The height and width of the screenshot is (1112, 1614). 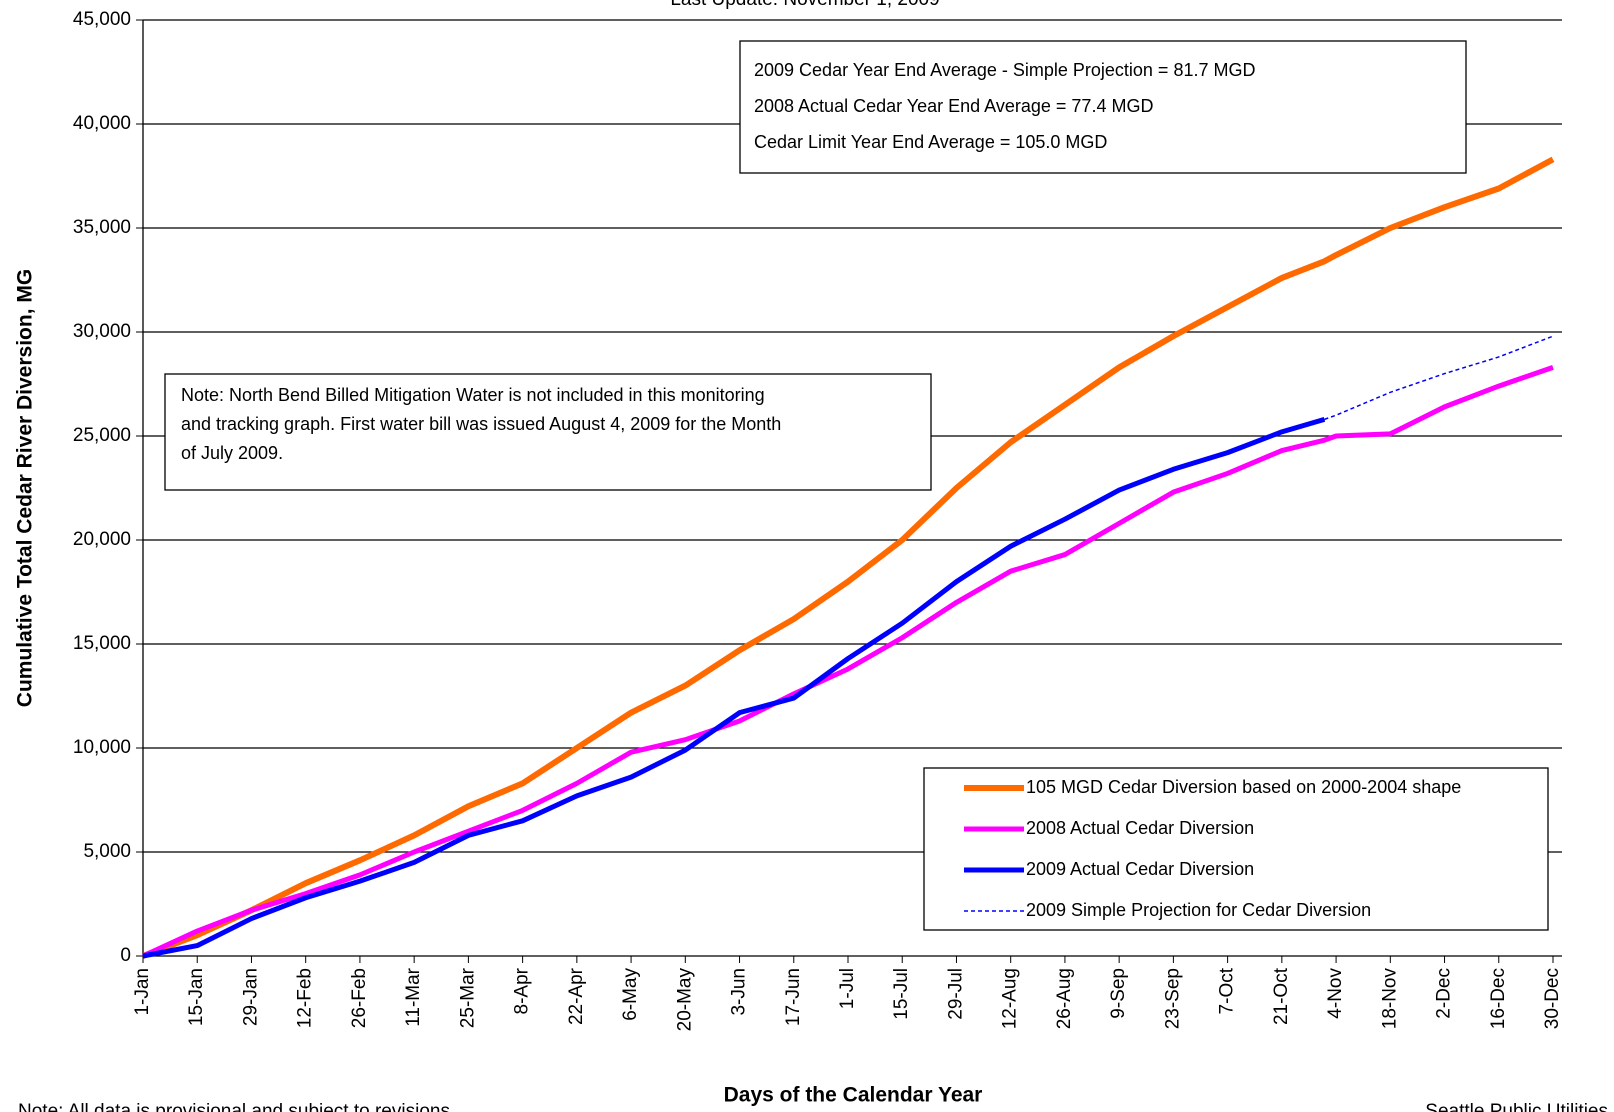 What do you see at coordinates (1498, 998) in the screenshot?
I see `x-tick-label: 16-Dec` at bounding box center [1498, 998].